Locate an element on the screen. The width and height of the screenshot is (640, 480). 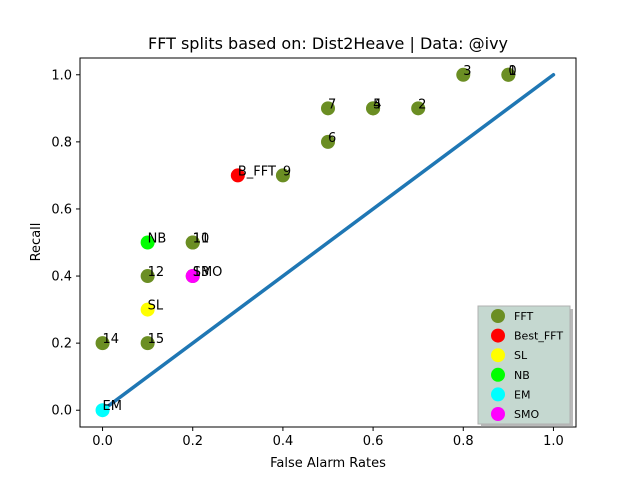
point-label: 12 is located at coordinates (156, 272).